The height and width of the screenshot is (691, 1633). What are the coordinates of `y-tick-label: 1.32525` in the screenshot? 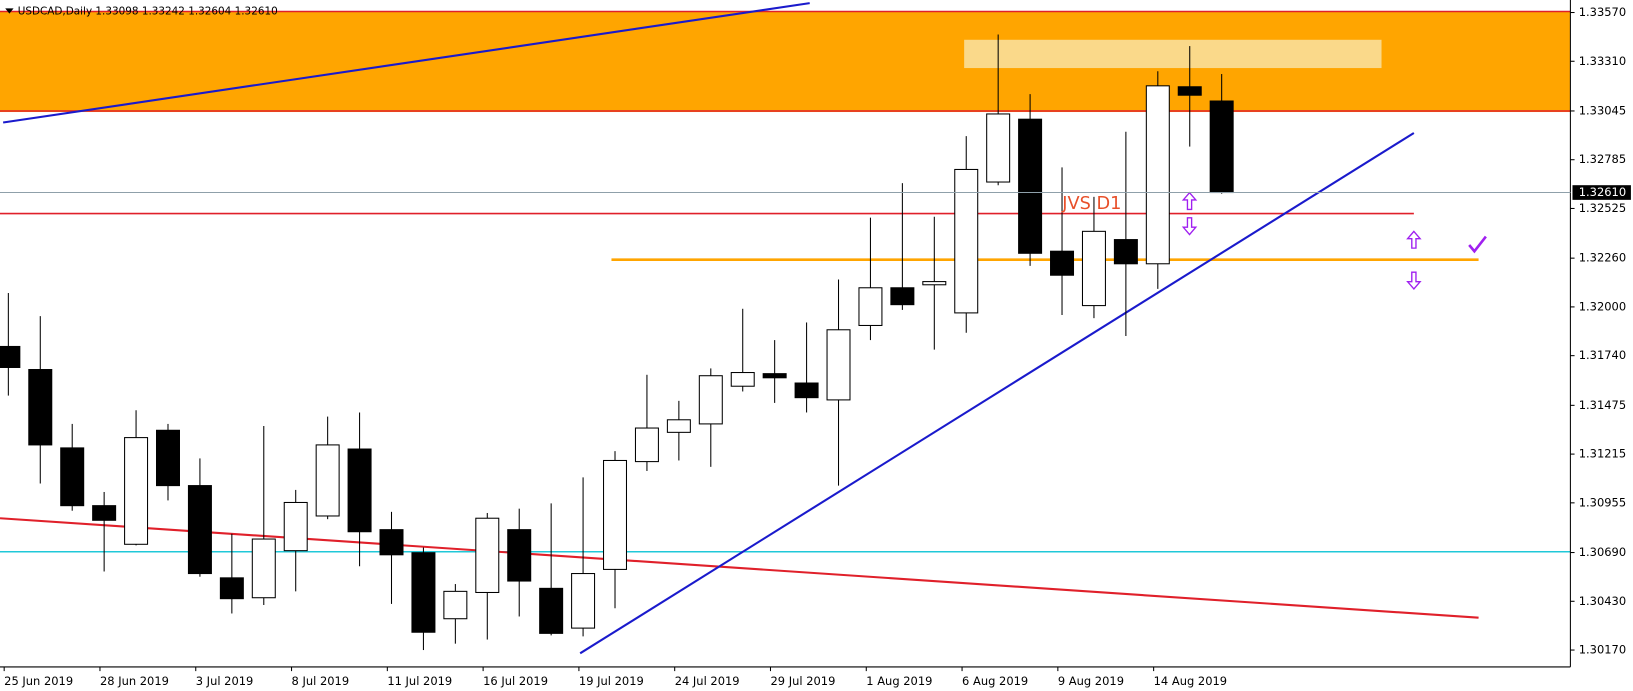 It's located at (1602, 208).